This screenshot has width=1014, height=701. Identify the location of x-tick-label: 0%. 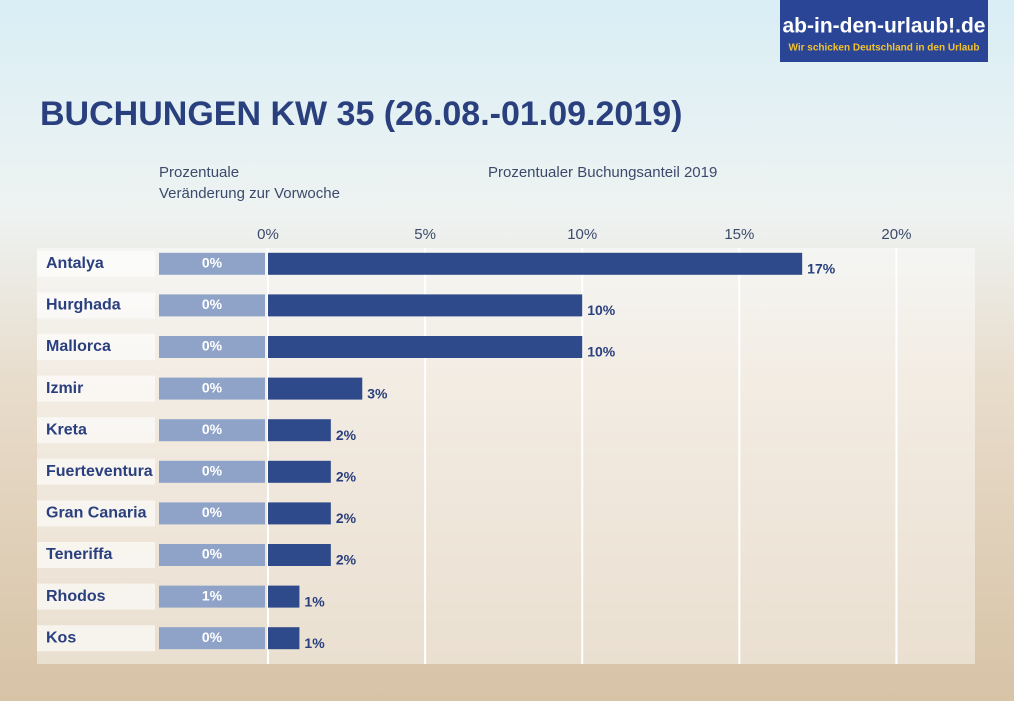
(268, 234).